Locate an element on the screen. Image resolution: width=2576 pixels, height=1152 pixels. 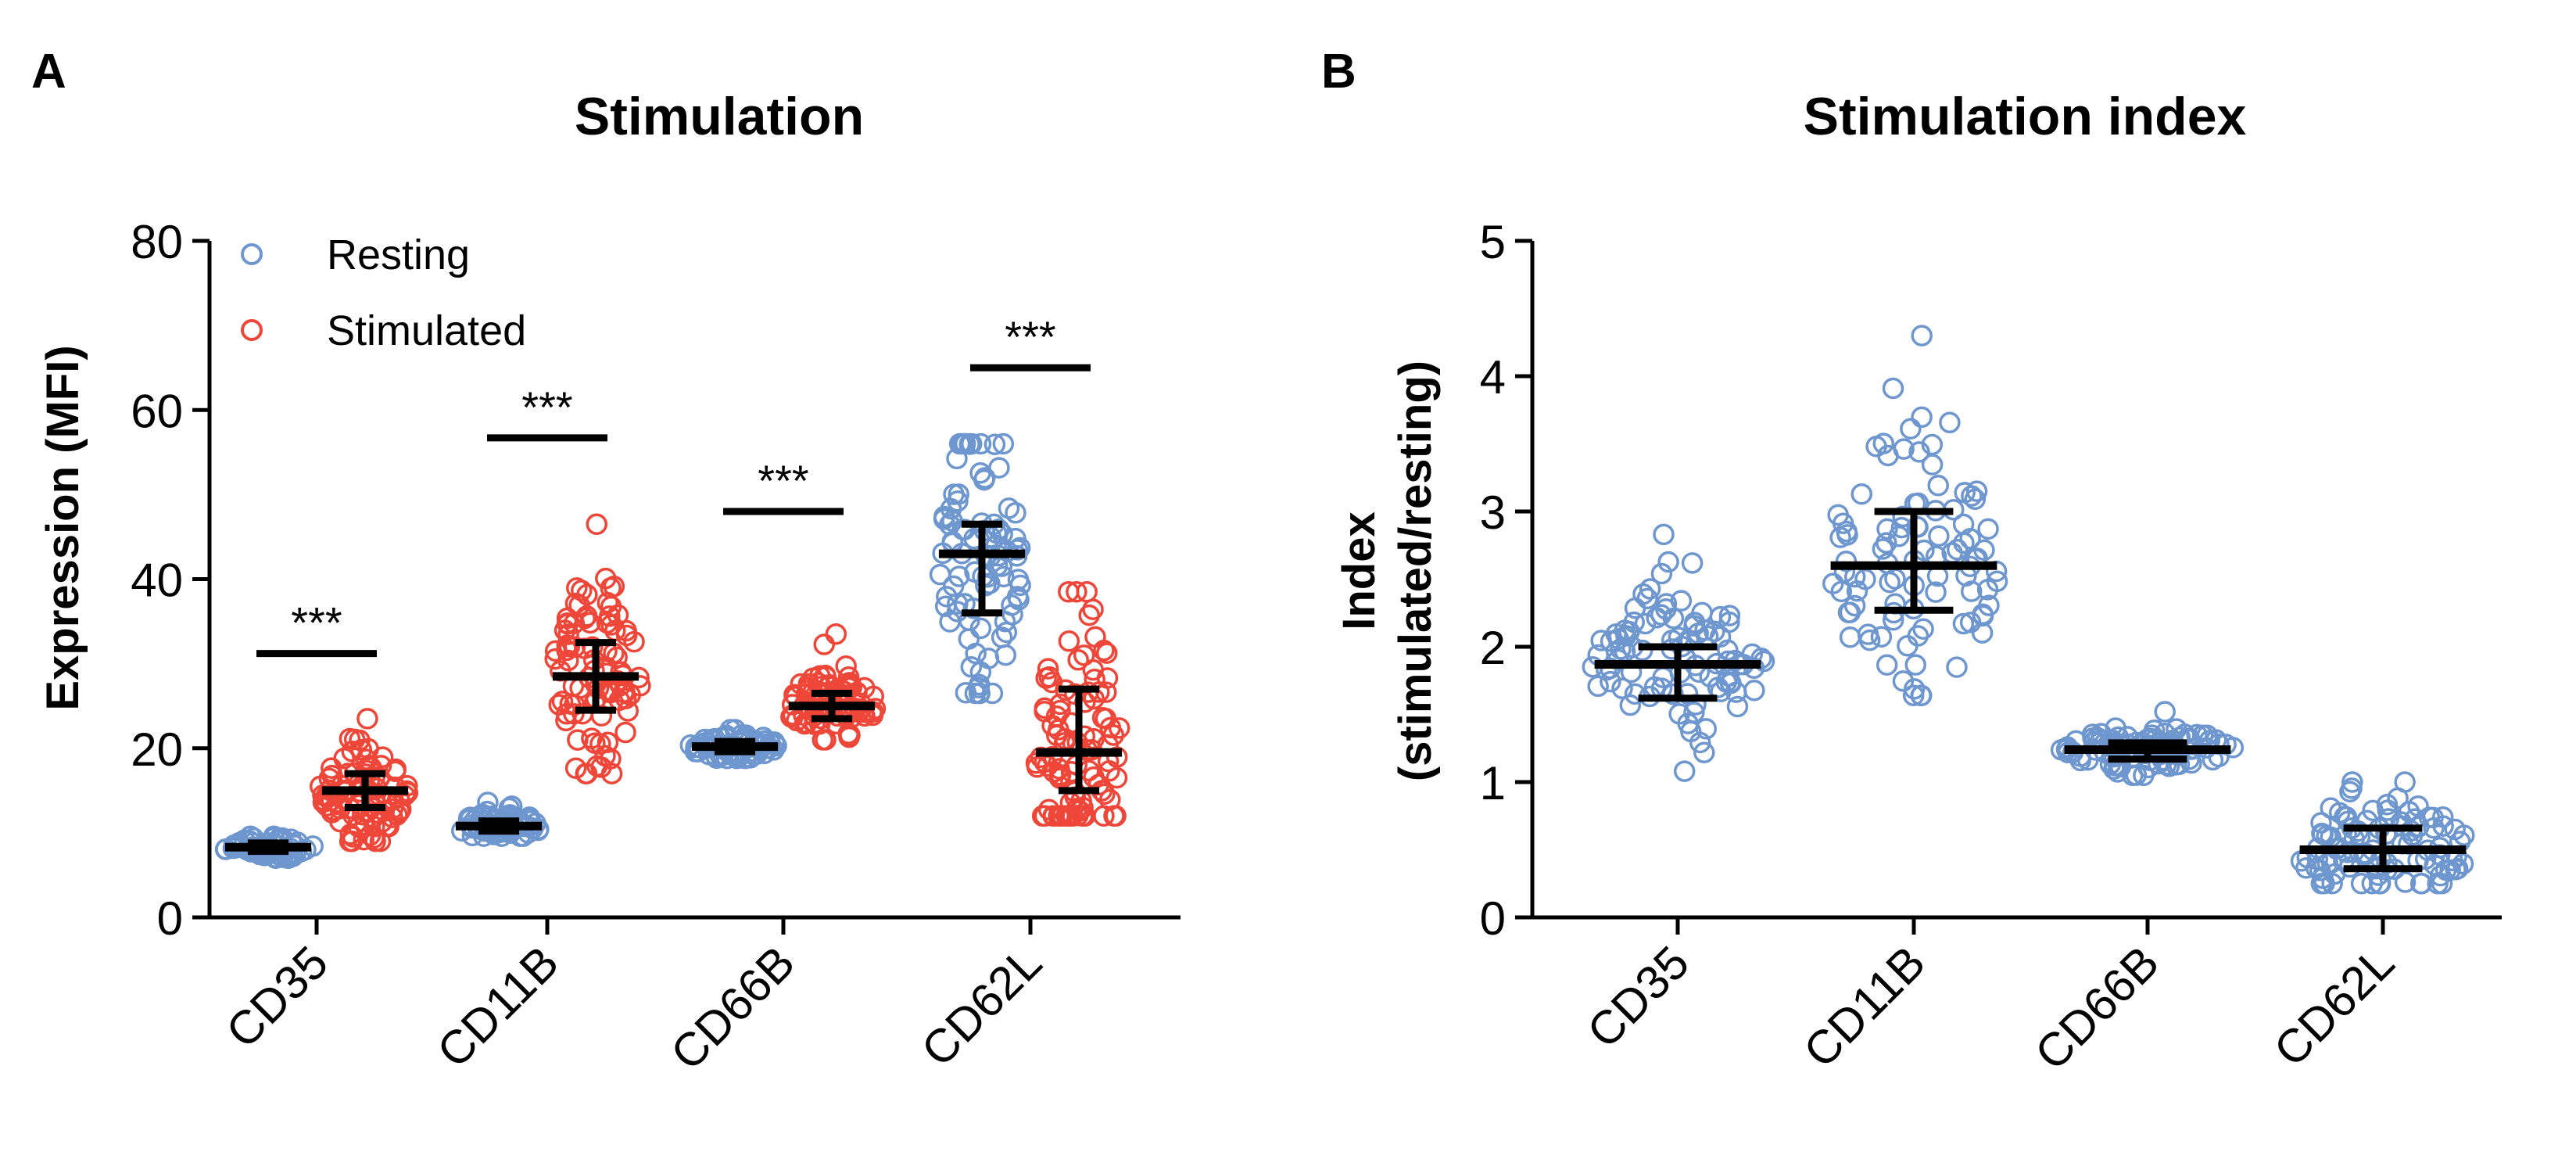
panel-a-legend: Resting Stimulated is located at coordinates (383, 292).